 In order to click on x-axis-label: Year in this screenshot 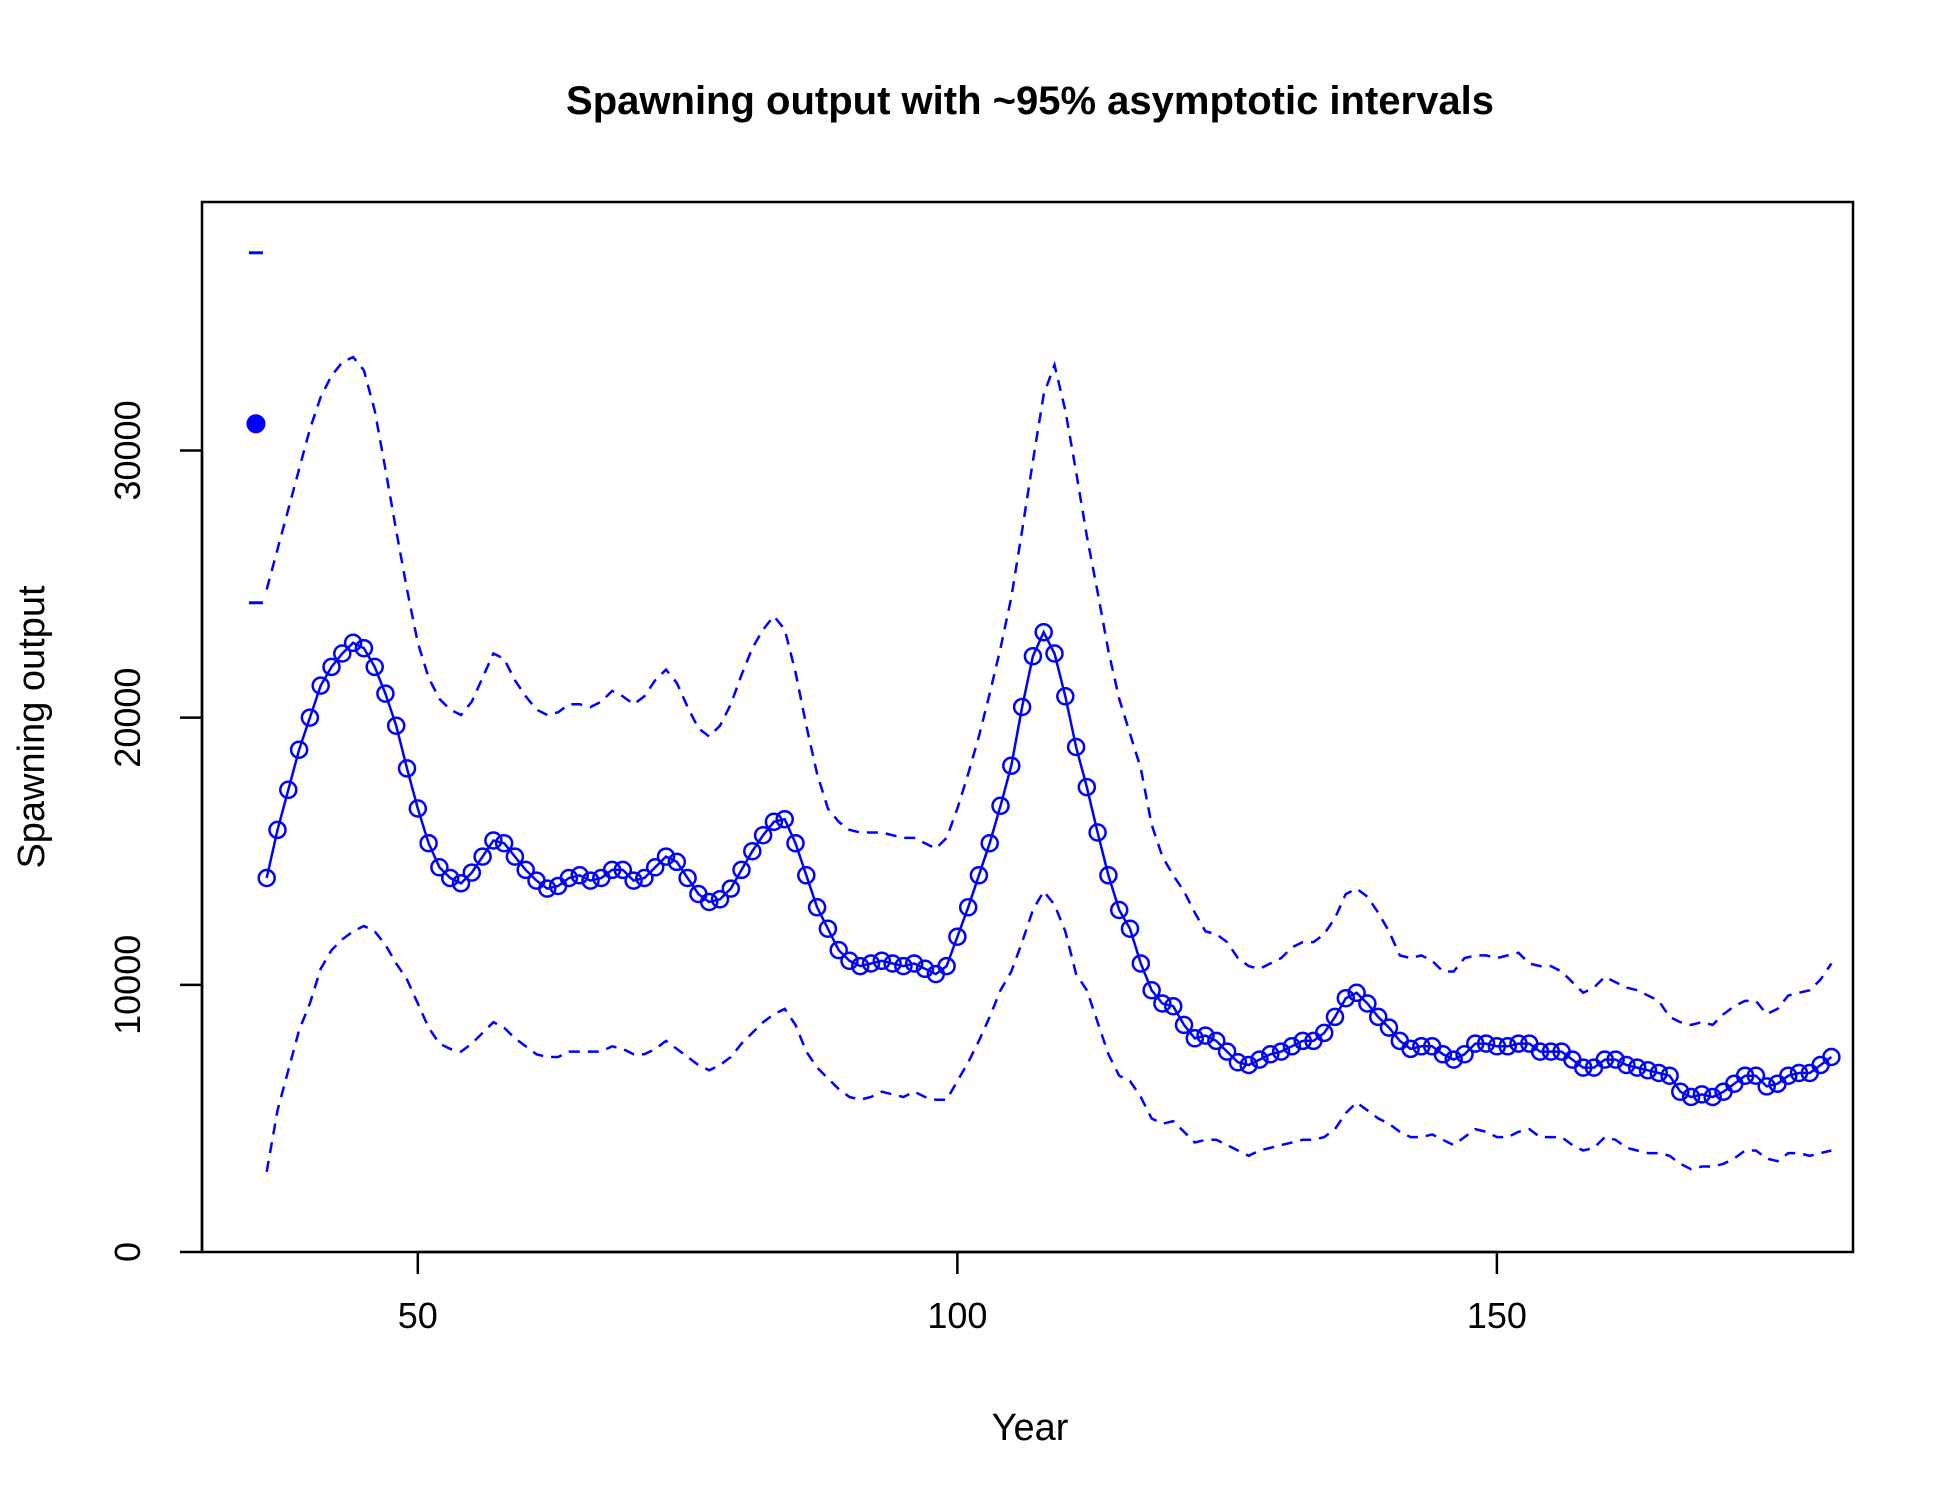, I will do `click(1030, 1428)`.